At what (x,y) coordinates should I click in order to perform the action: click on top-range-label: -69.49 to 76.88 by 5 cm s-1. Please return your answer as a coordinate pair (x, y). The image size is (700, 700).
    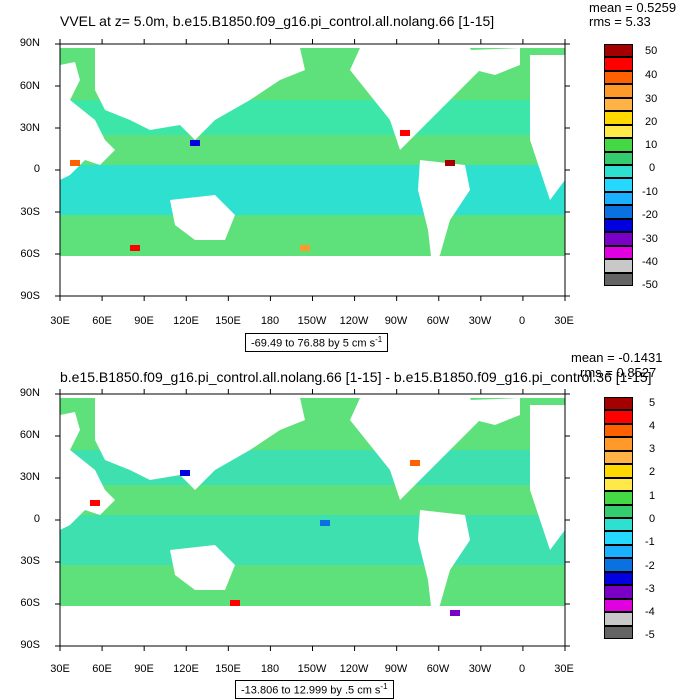
    Looking at the image, I should click on (317, 342).